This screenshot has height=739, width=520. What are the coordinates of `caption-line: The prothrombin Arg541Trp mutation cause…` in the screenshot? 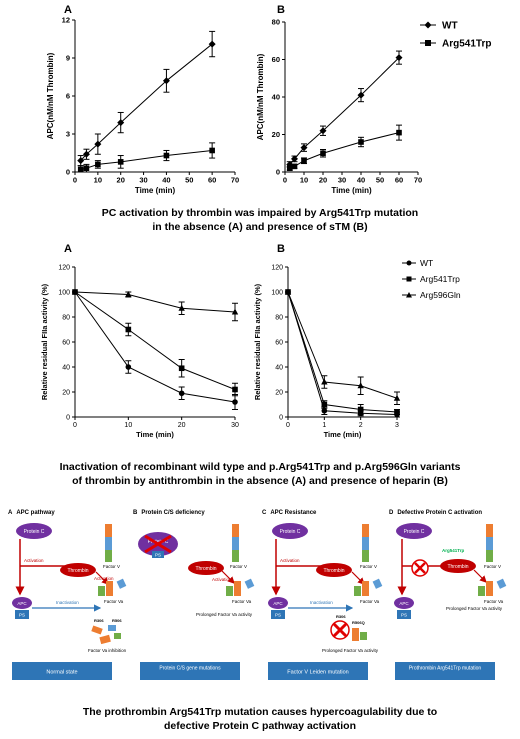 It's located at (260, 712).